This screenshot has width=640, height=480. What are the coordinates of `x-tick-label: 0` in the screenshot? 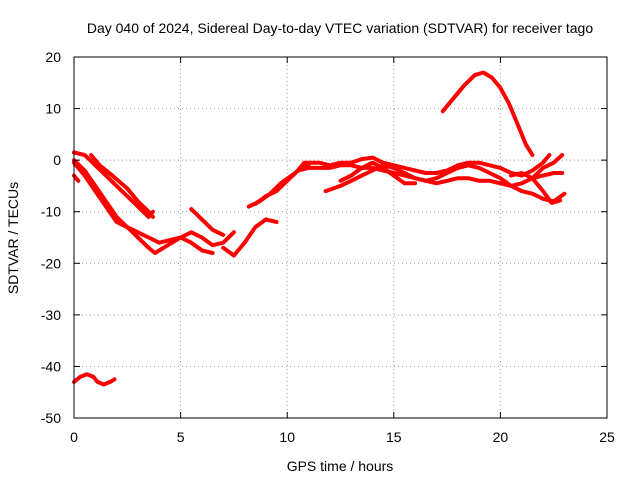 It's located at (74, 437).